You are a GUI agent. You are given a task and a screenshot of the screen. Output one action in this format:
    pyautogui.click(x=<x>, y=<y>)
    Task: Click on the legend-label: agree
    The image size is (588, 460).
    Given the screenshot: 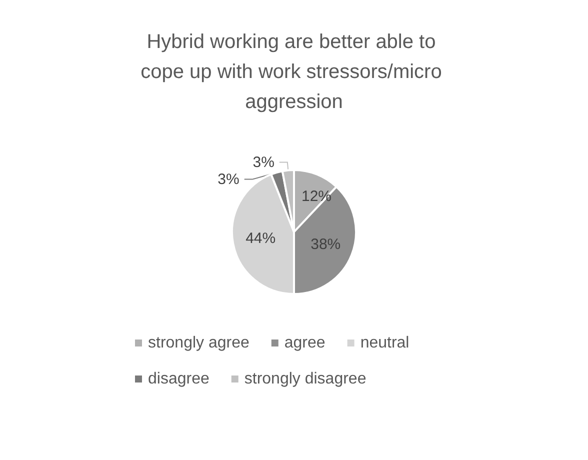 What is the action you would take?
    pyautogui.click(x=305, y=343)
    